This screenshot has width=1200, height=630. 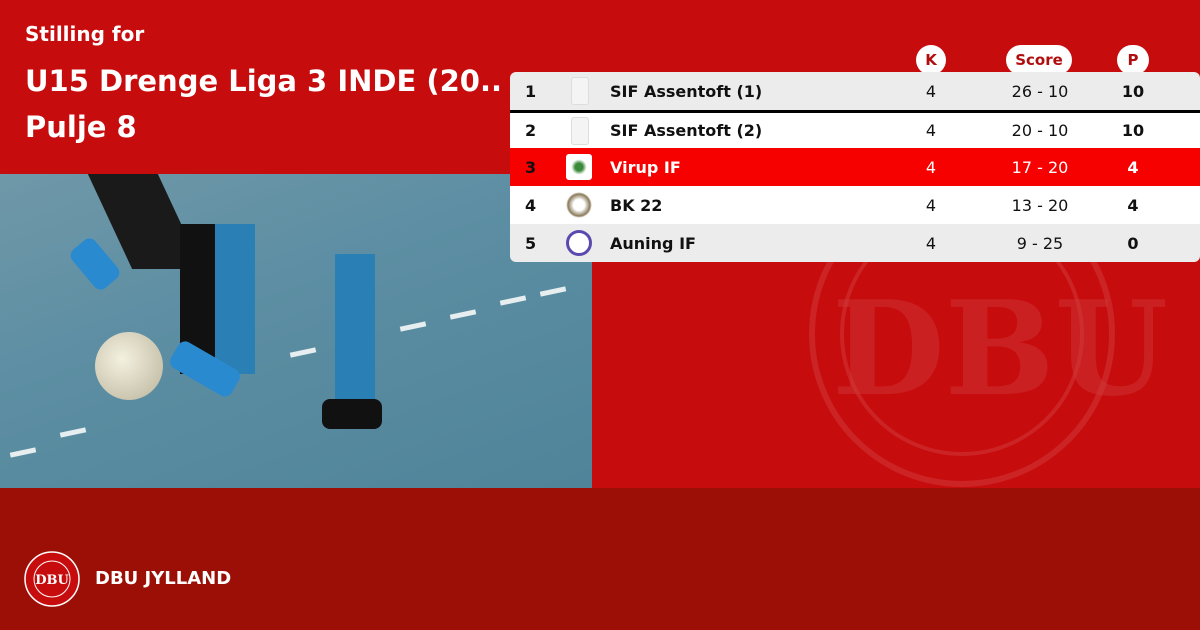 I want to click on score: 13 - 20, so click(x=1040, y=205).